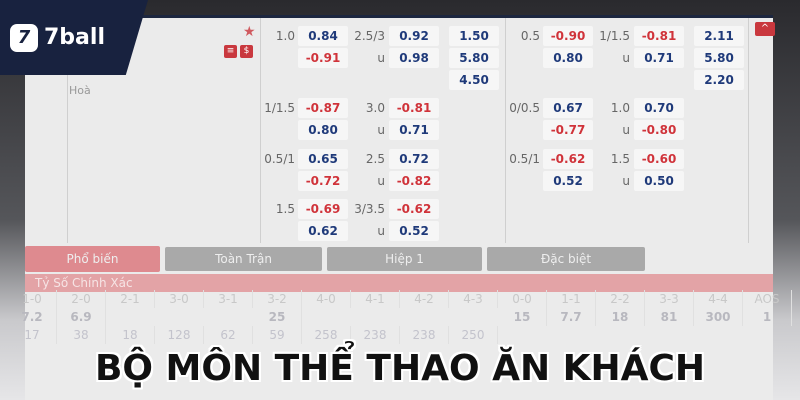 The height and width of the screenshot is (400, 800). What do you see at coordinates (767, 317) in the screenshot?
I see `score-odds: 1` at bounding box center [767, 317].